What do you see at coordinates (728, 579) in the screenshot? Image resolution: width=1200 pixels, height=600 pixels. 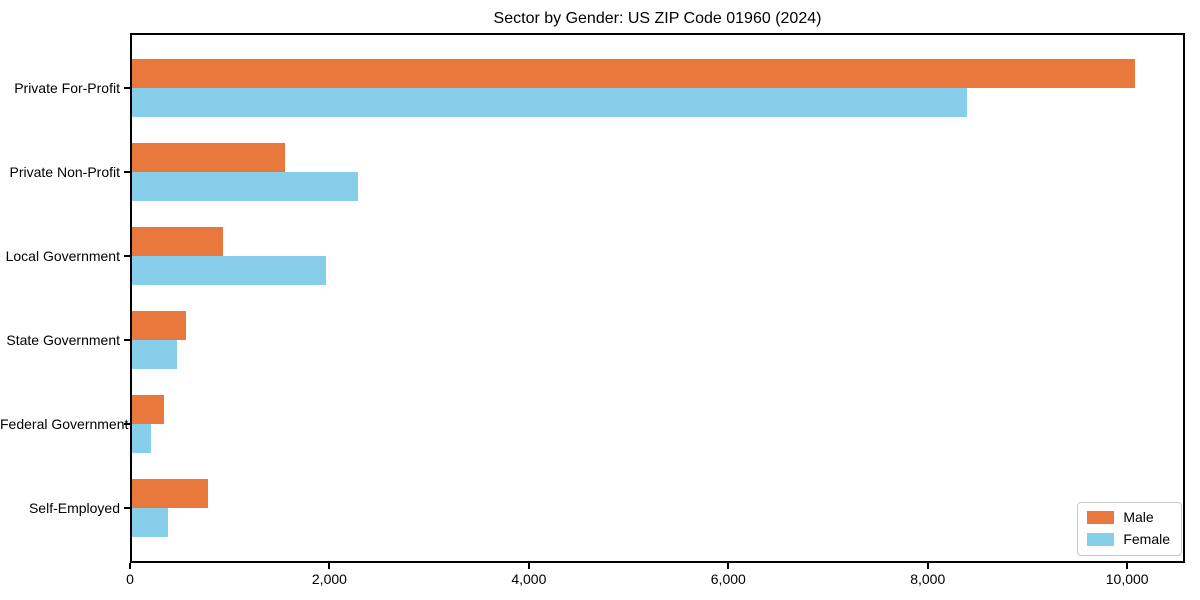 I see `x-tick-label-3: 6,000` at bounding box center [728, 579].